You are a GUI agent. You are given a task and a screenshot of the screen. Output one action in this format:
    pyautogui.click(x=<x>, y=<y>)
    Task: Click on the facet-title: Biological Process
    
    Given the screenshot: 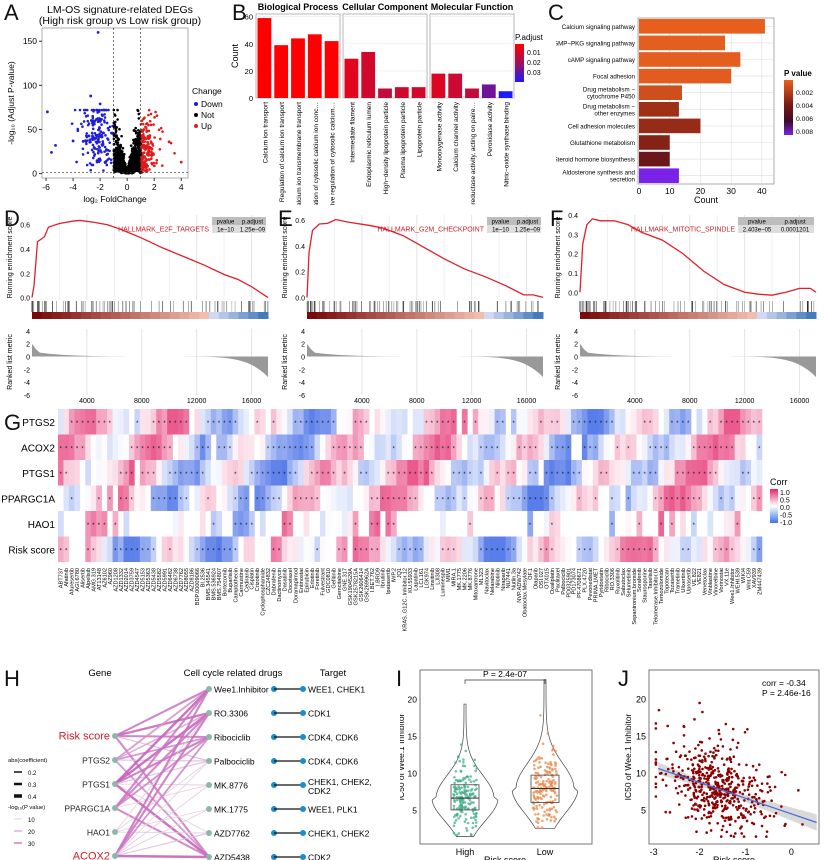 What is the action you would take?
    pyautogui.click(x=298, y=7)
    